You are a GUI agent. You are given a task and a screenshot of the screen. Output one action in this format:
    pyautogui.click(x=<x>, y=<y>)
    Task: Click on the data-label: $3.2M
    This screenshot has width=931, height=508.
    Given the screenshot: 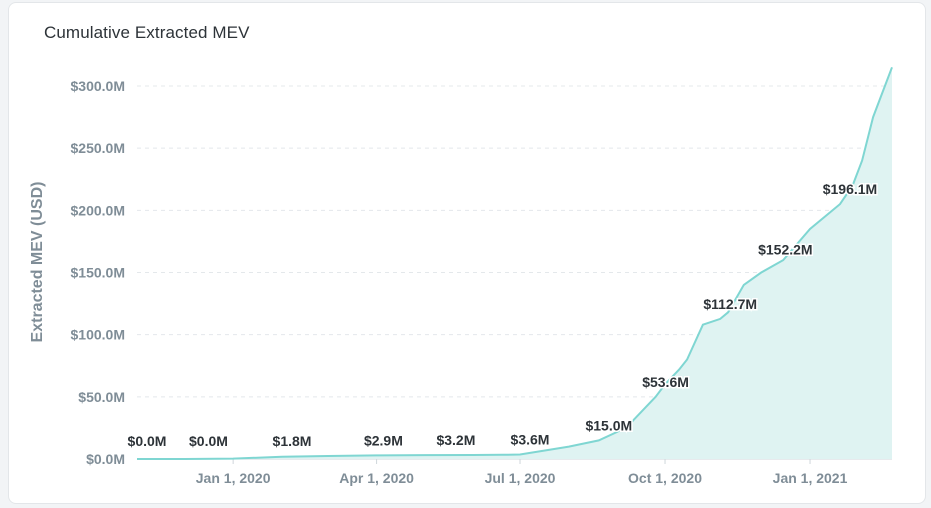 What is the action you would take?
    pyautogui.click(x=455, y=440)
    